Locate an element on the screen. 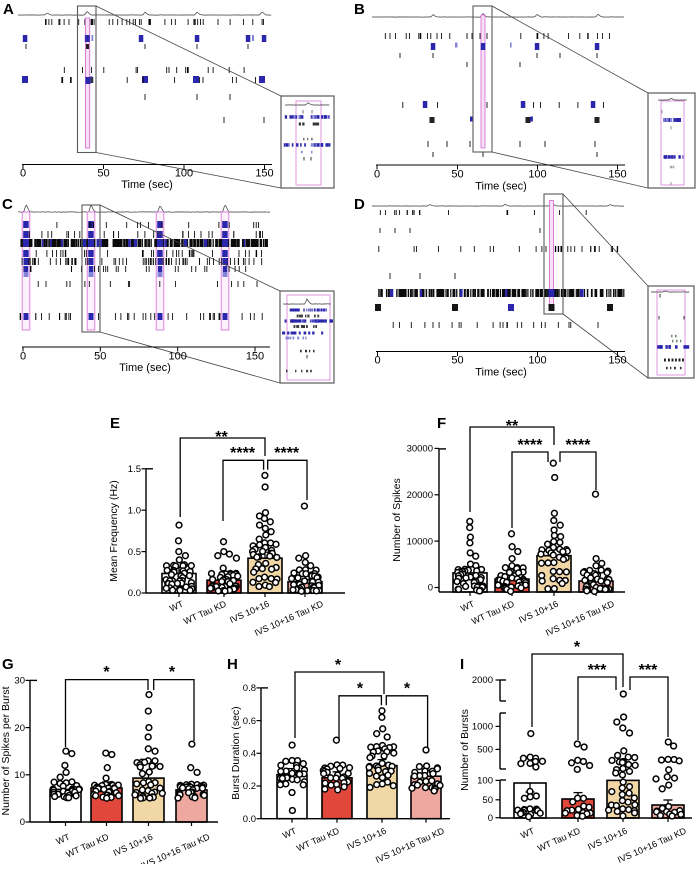 The image size is (700, 869). svg-text: 1.5 is located at coordinates (134, 469).